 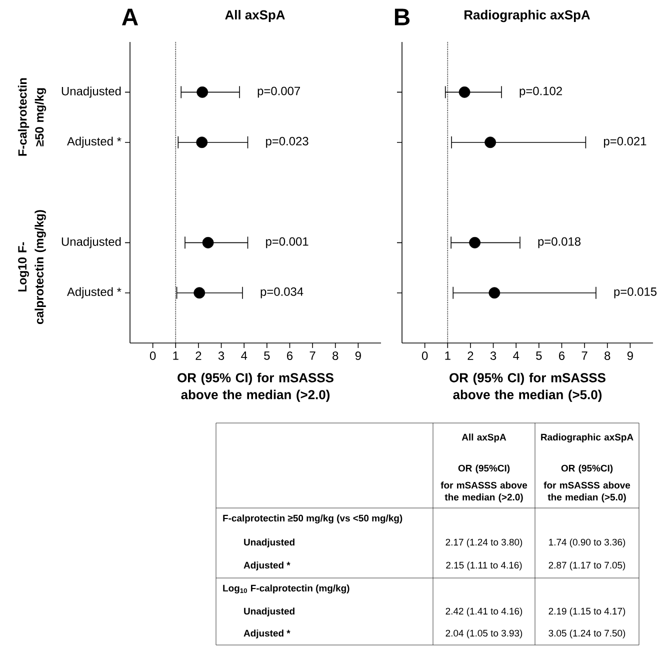 I want to click on annotation: p=0.102, so click(x=541, y=92).